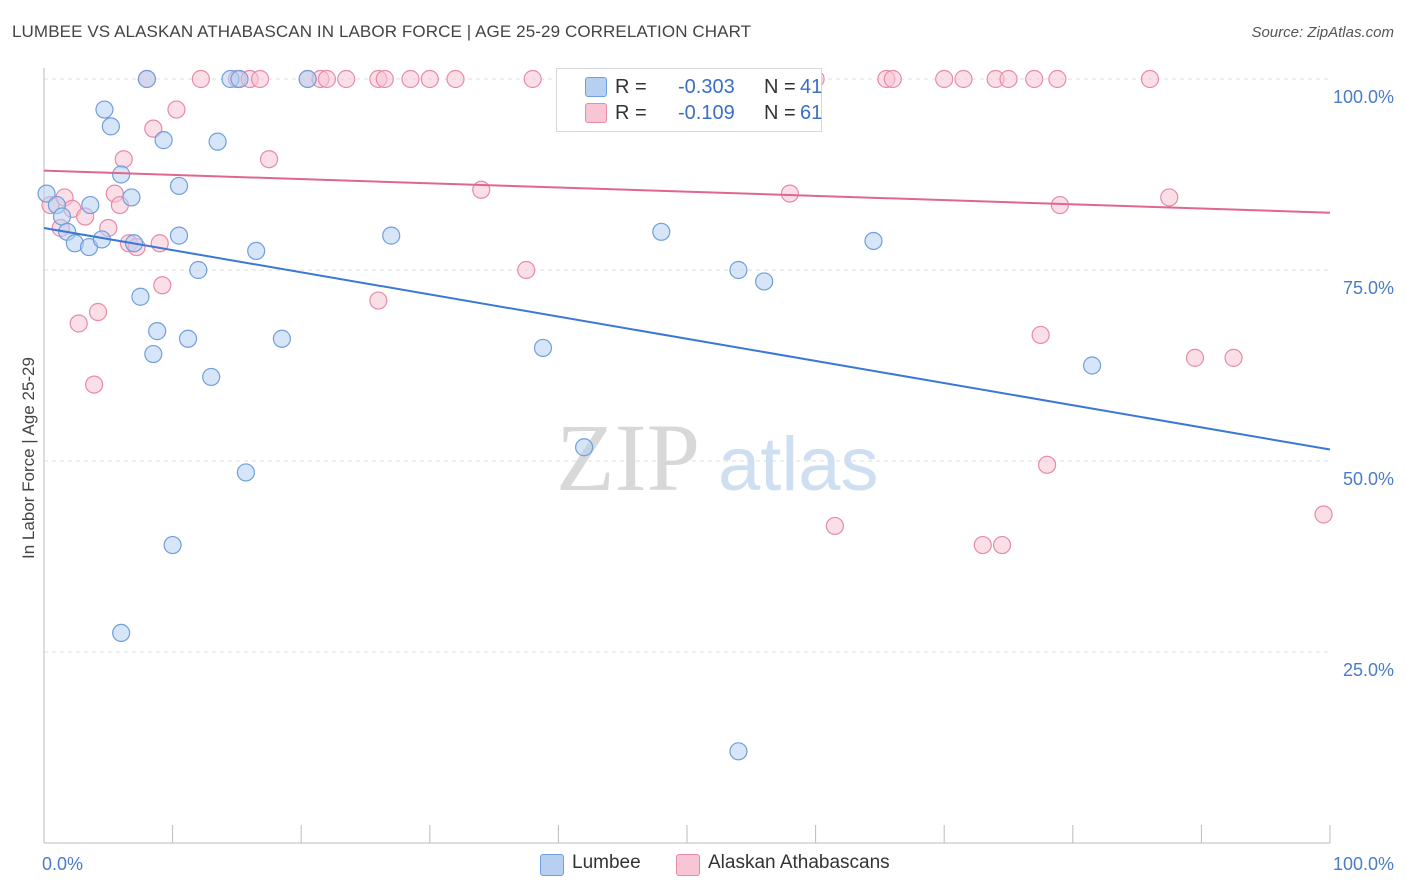 The height and width of the screenshot is (892, 1406). What do you see at coordinates (798, 464) in the screenshot?
I see `watermark-atlas: atlas` at bounding box center [798, 464].